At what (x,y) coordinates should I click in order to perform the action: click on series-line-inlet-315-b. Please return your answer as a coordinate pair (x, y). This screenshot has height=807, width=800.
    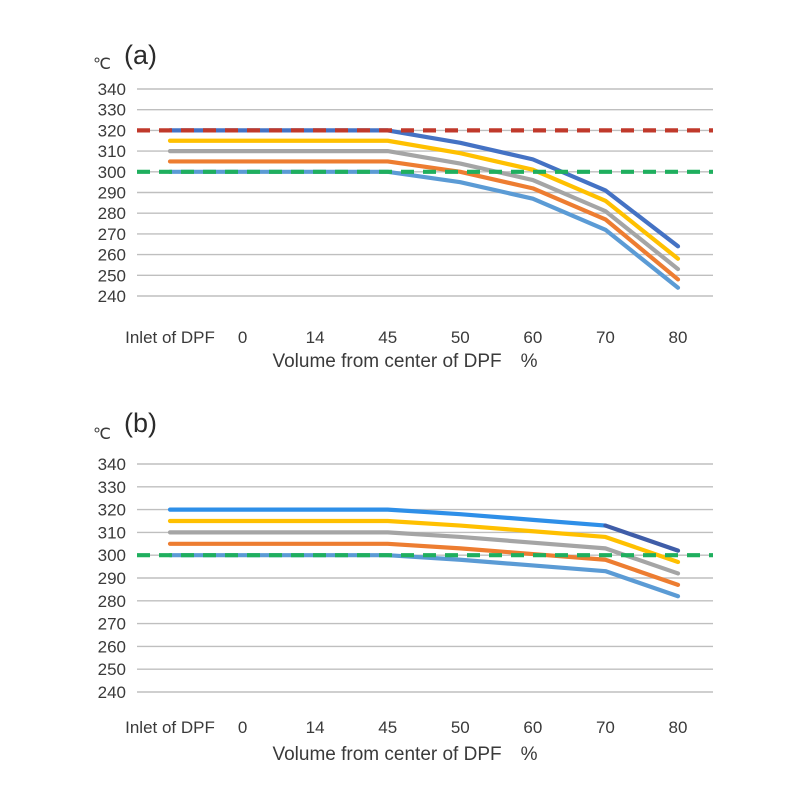
    Looking at the image, I should click on (424, 541).